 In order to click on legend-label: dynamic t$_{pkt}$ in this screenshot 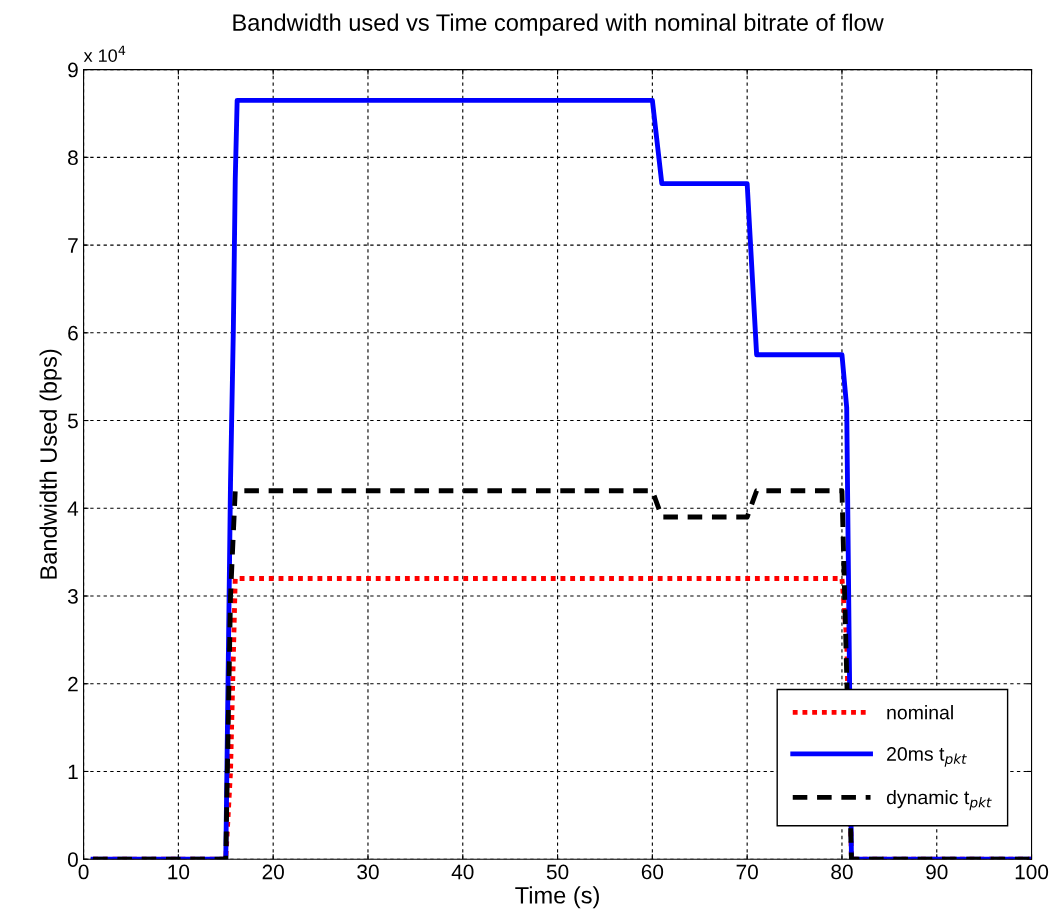, I will do `click(939, 800)`.